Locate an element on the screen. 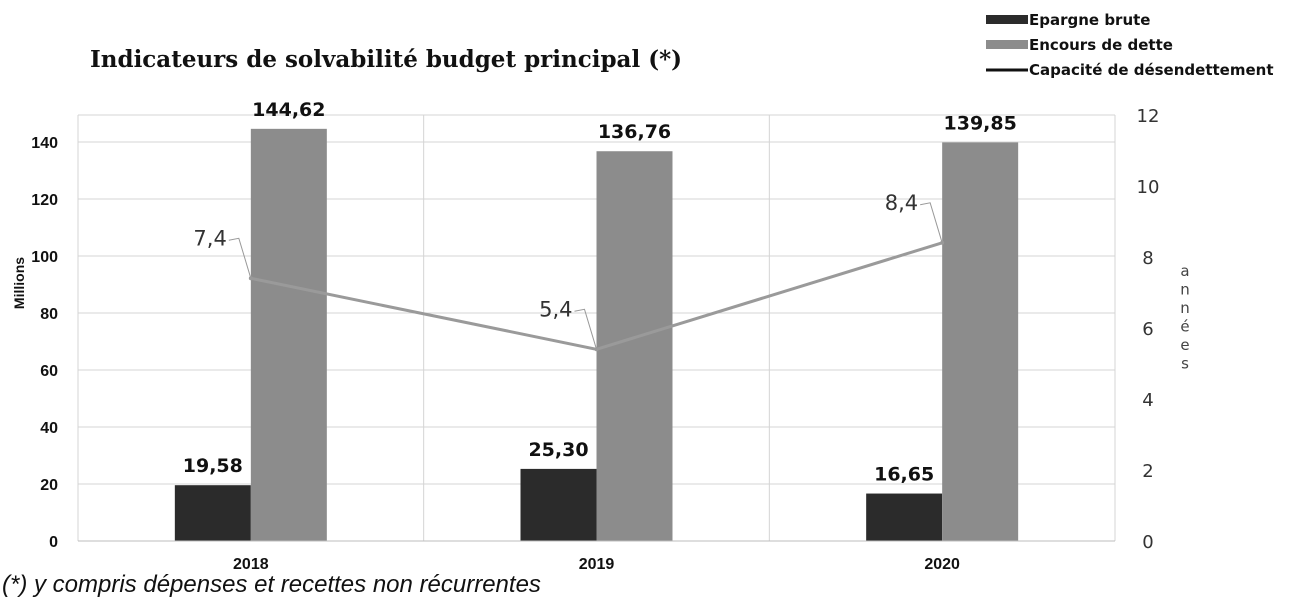  y-tick-label: 100 is located at coordinates (44, 257).